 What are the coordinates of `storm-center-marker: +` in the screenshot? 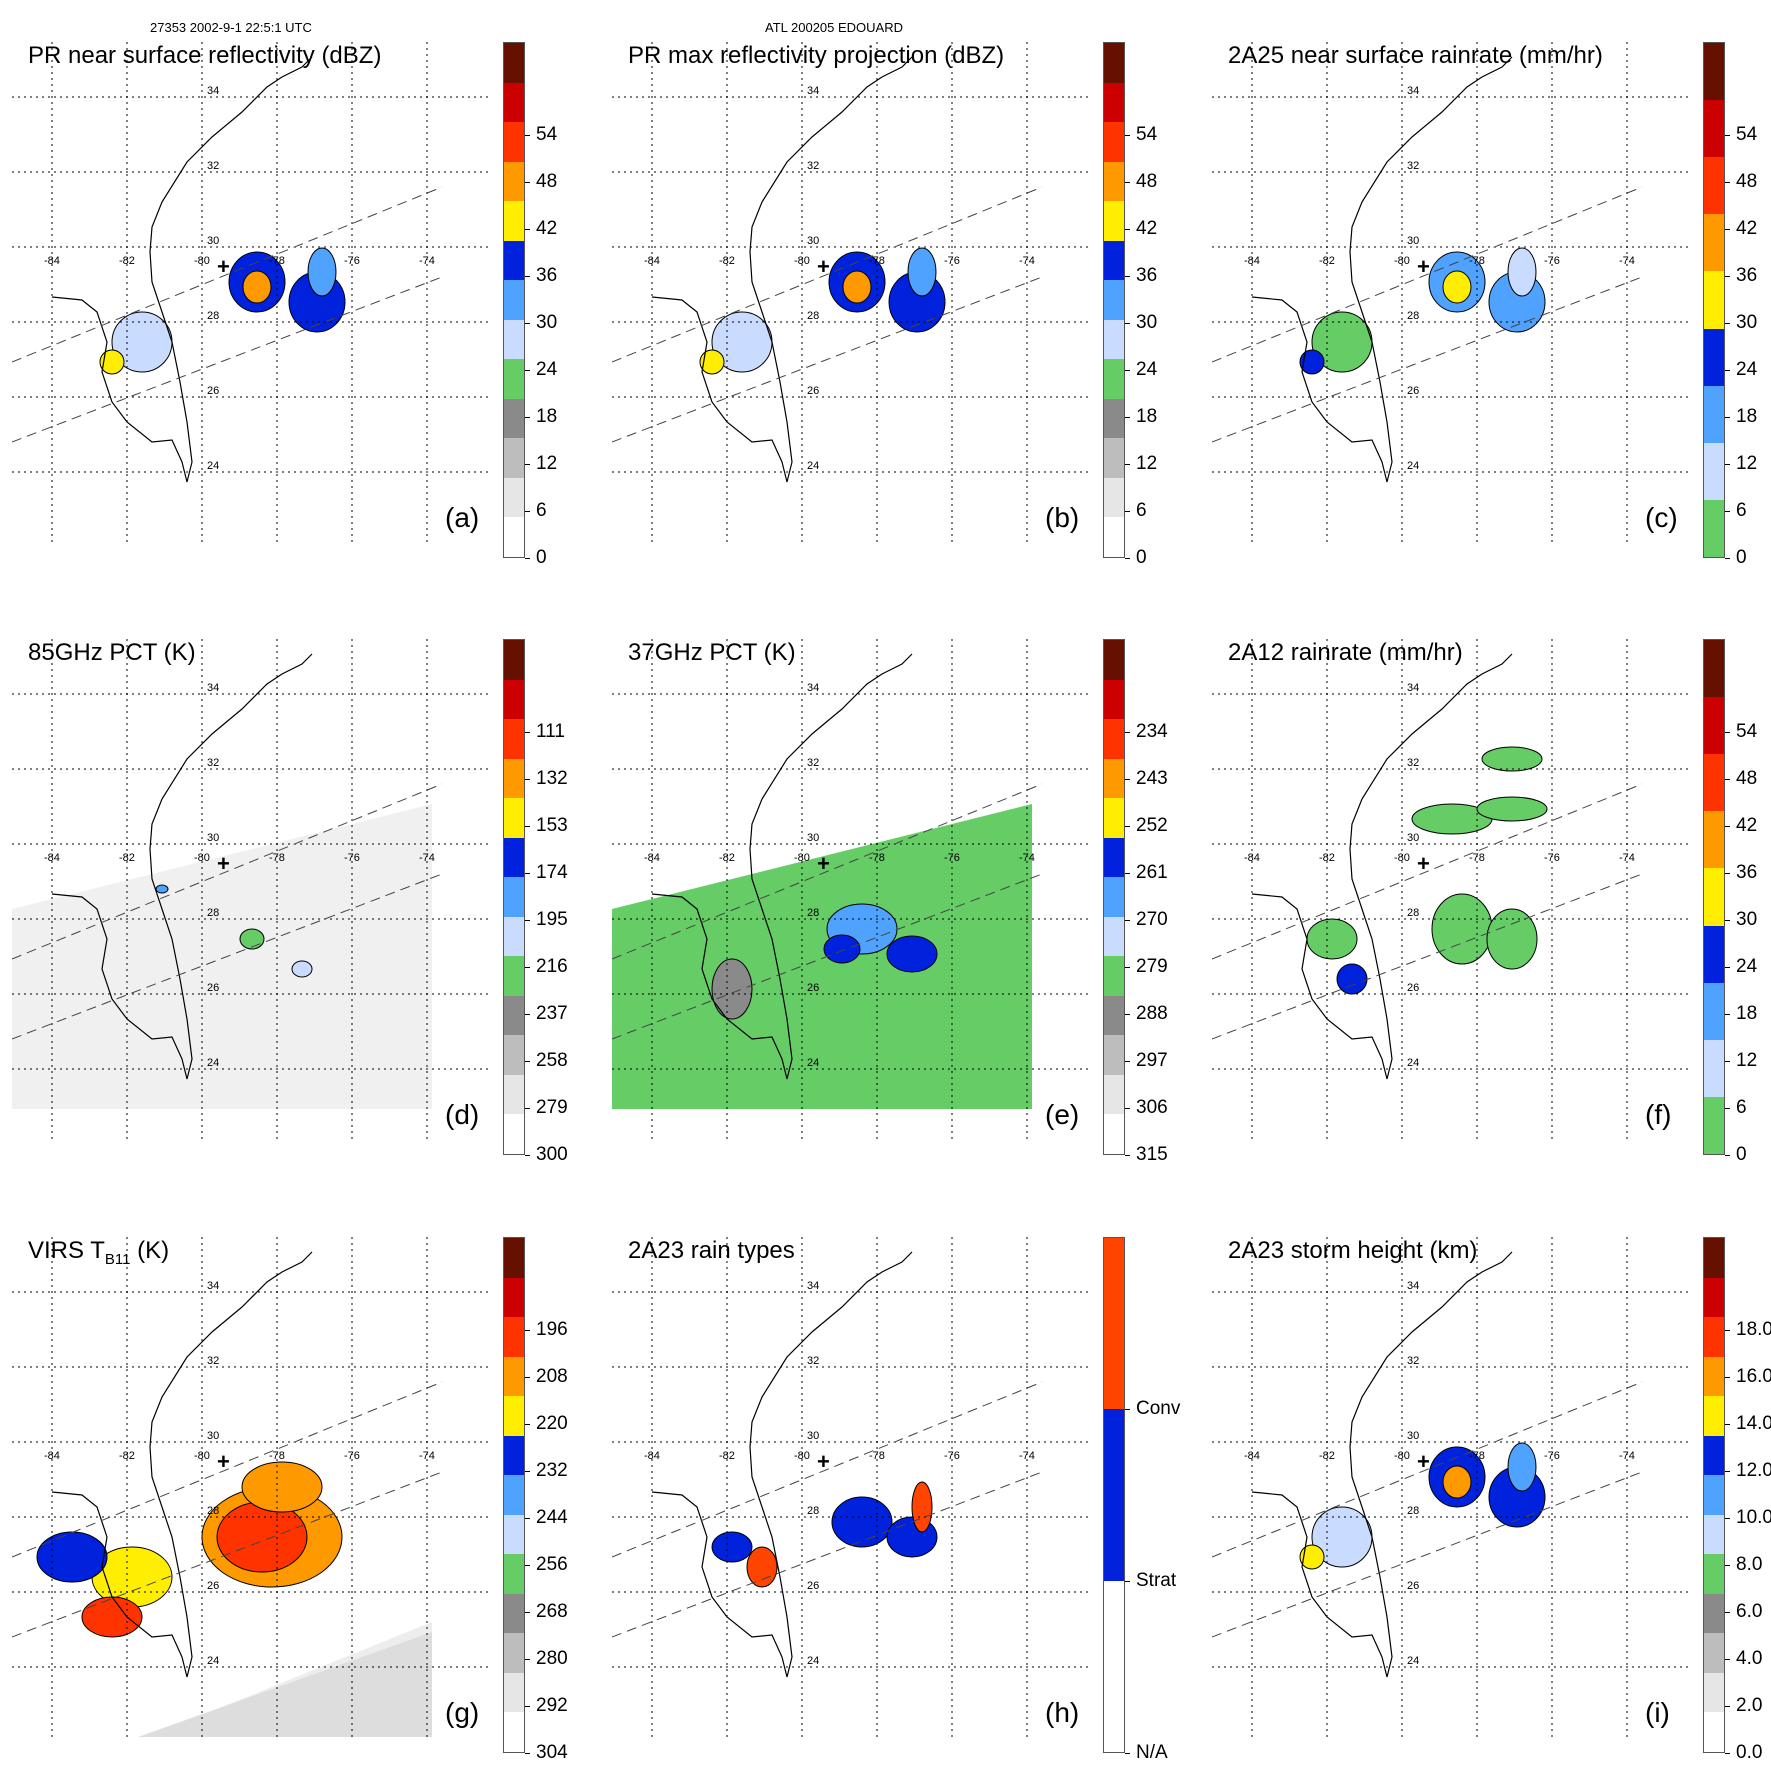 It's located at (223, 266).